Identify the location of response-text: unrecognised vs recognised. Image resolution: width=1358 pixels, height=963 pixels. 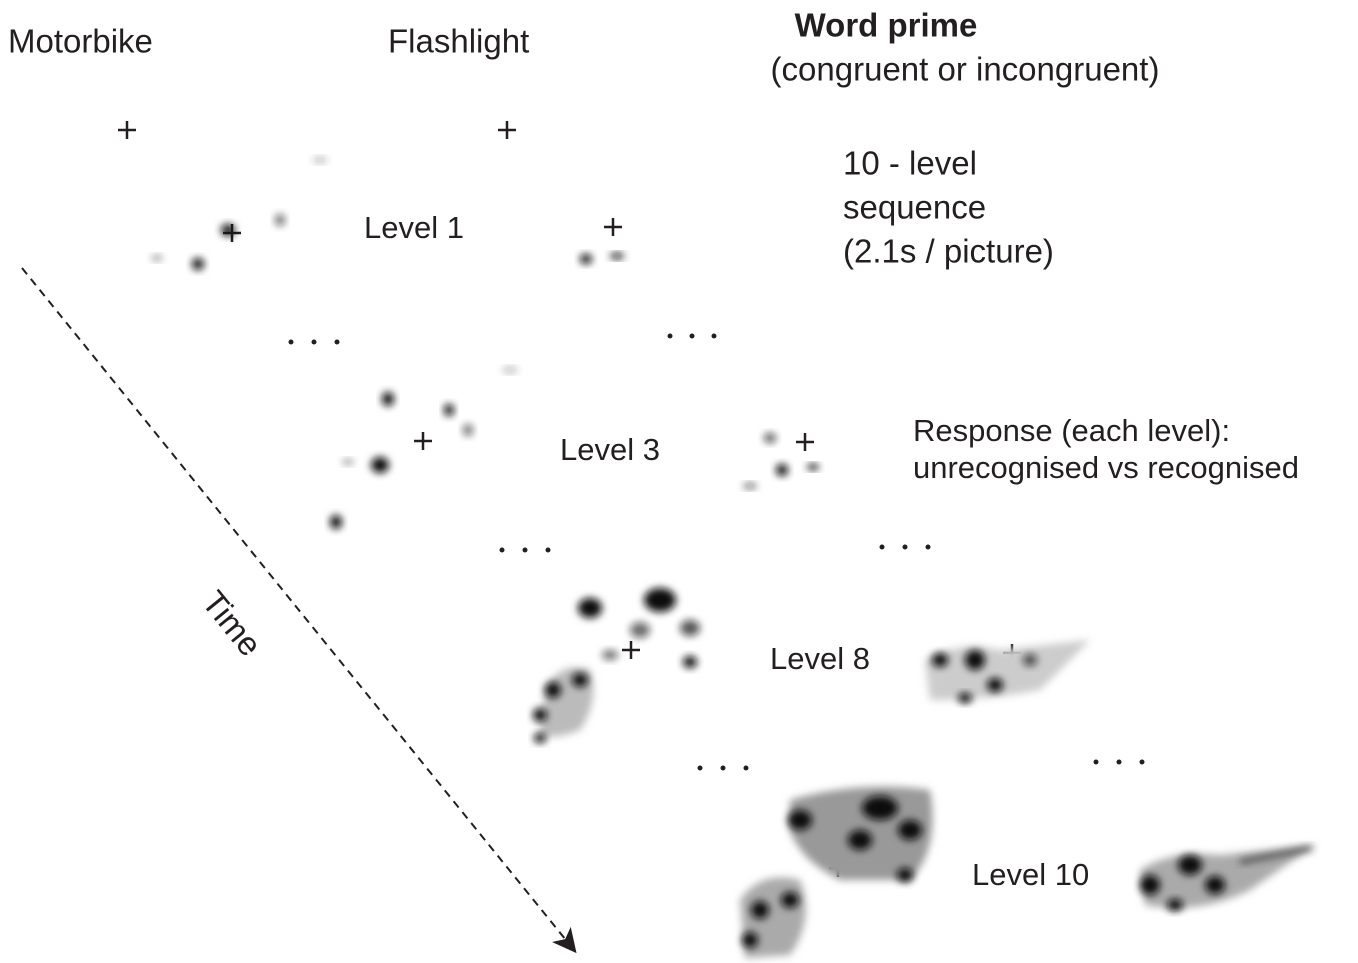
(1106, 467).